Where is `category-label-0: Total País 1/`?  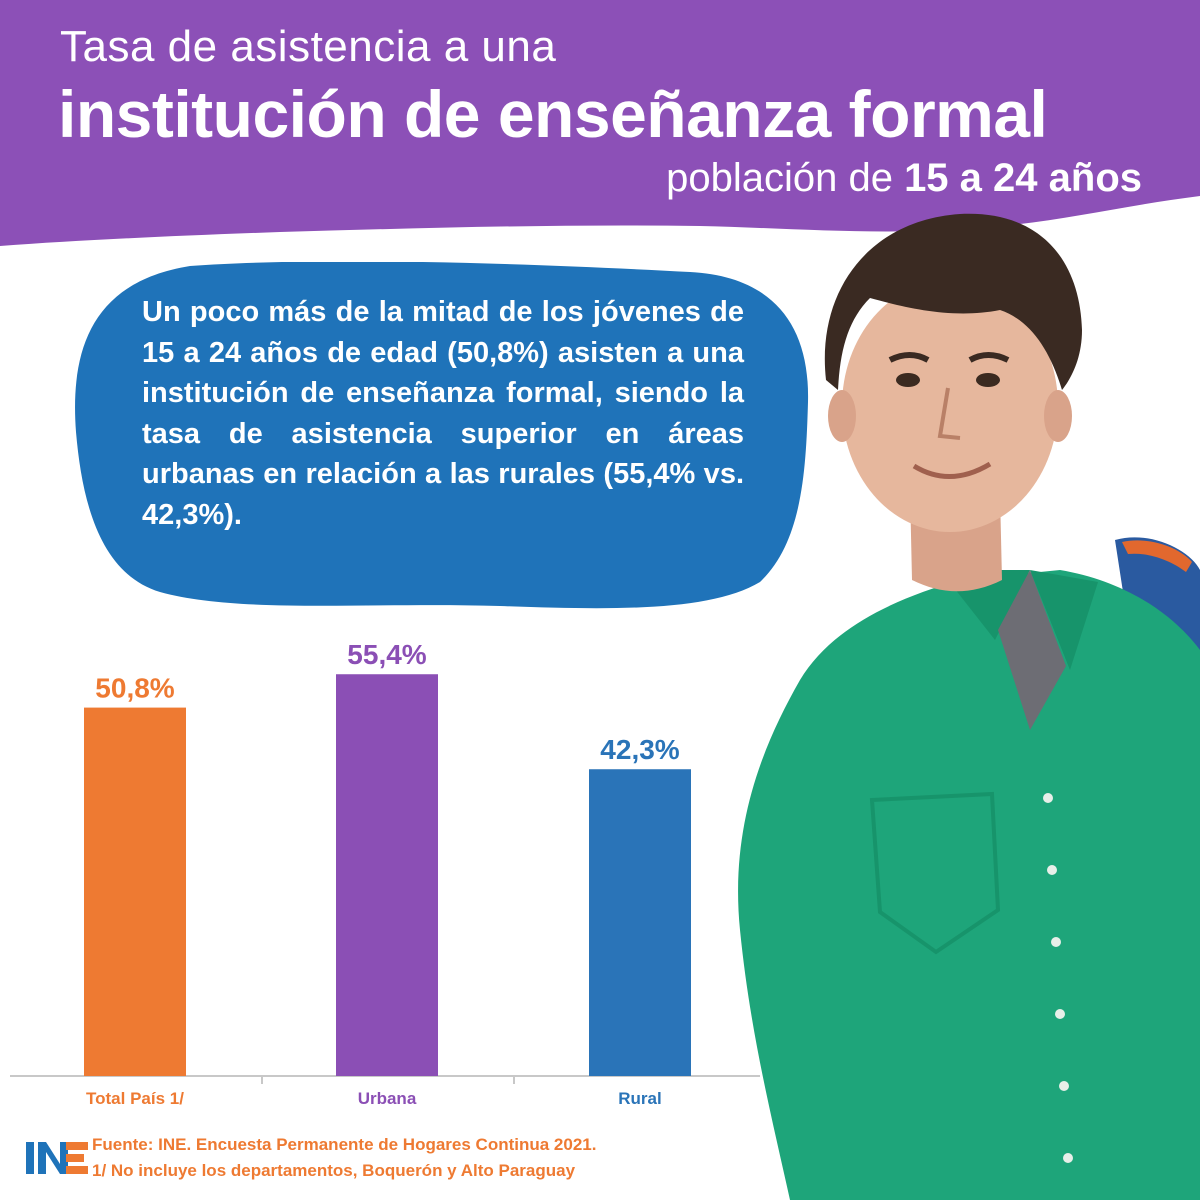 category-label-0: Total País 1/ is located at coordinates (135, 1098).